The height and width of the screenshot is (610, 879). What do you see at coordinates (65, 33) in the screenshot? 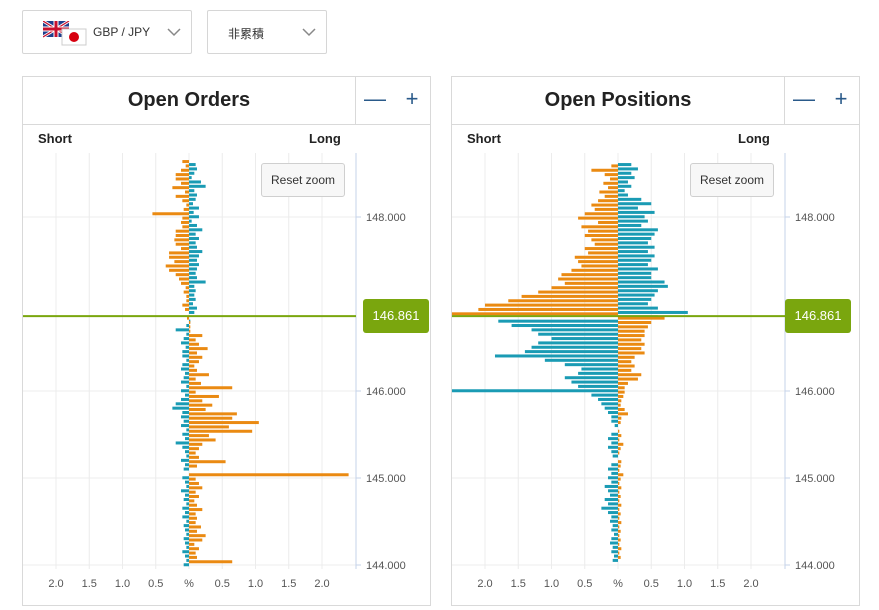
I see `uk-japan-flag-icon` at bounding box center [65, 33].